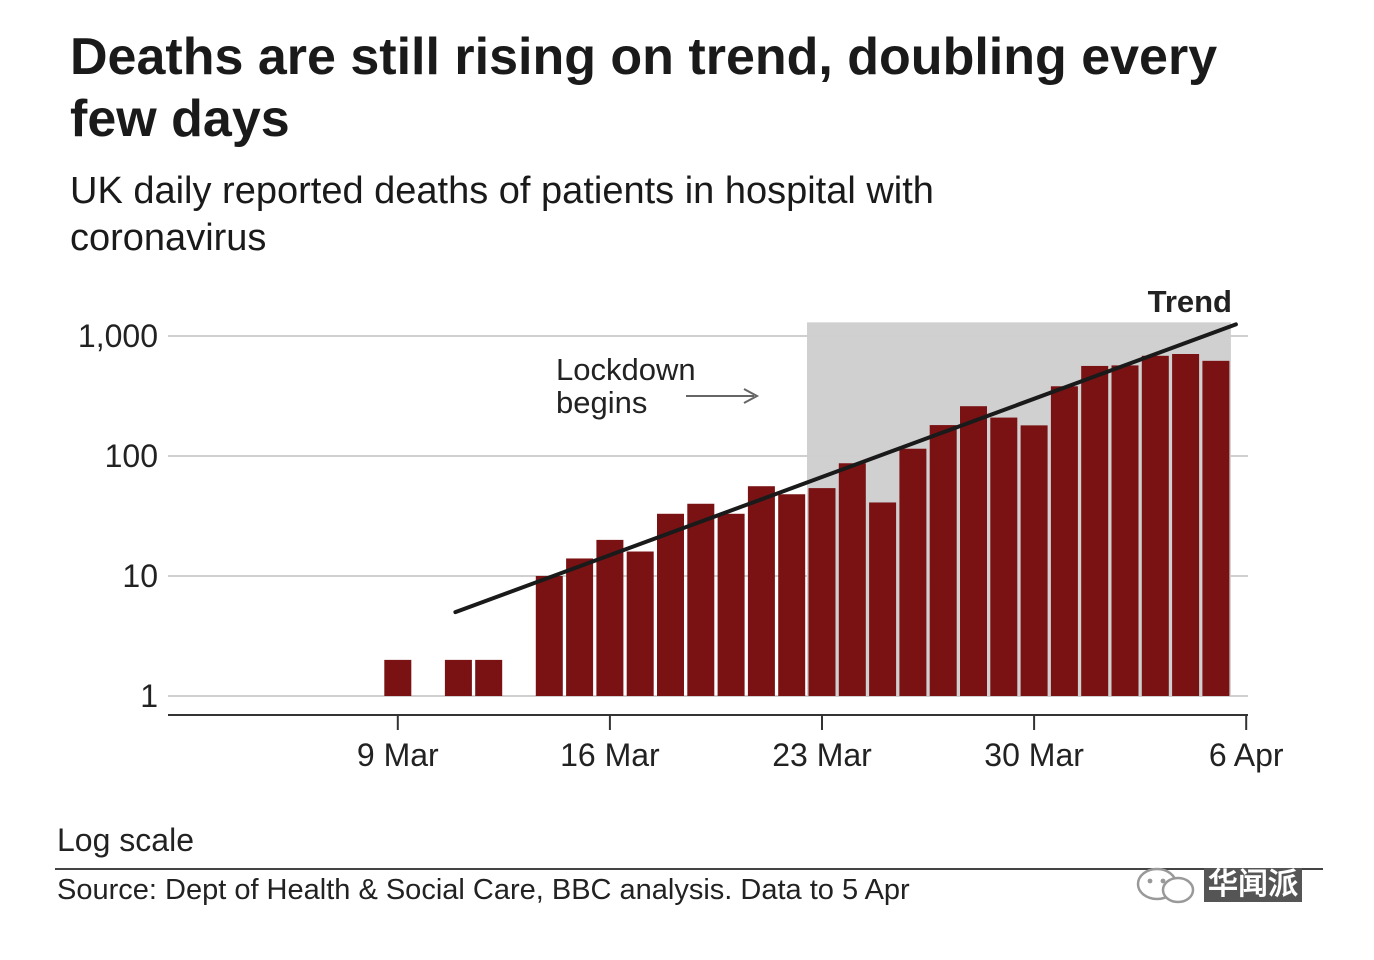 This screenshot has height=960, width=1374. I want to click on wechat-icon, so click(1165, 885).